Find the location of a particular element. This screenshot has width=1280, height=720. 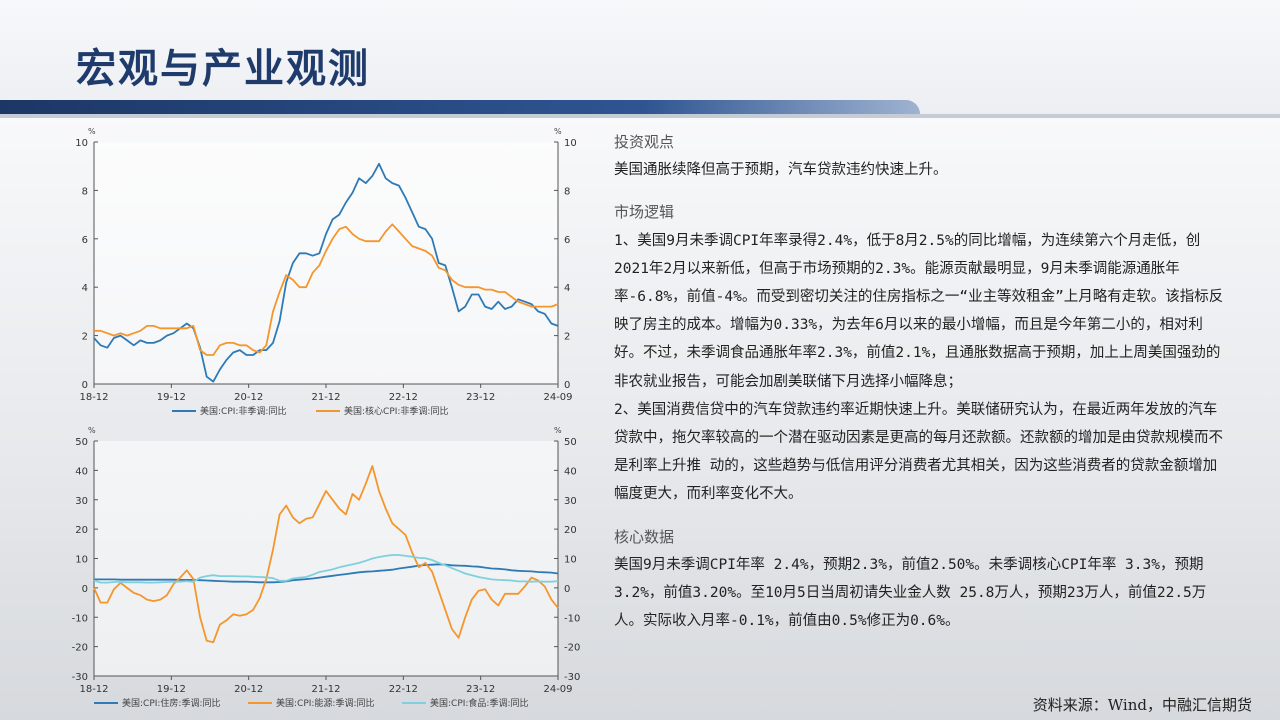

legend-label-1: 美国:CPI:住房:季调:同比 is located at coordinates (171, 703).